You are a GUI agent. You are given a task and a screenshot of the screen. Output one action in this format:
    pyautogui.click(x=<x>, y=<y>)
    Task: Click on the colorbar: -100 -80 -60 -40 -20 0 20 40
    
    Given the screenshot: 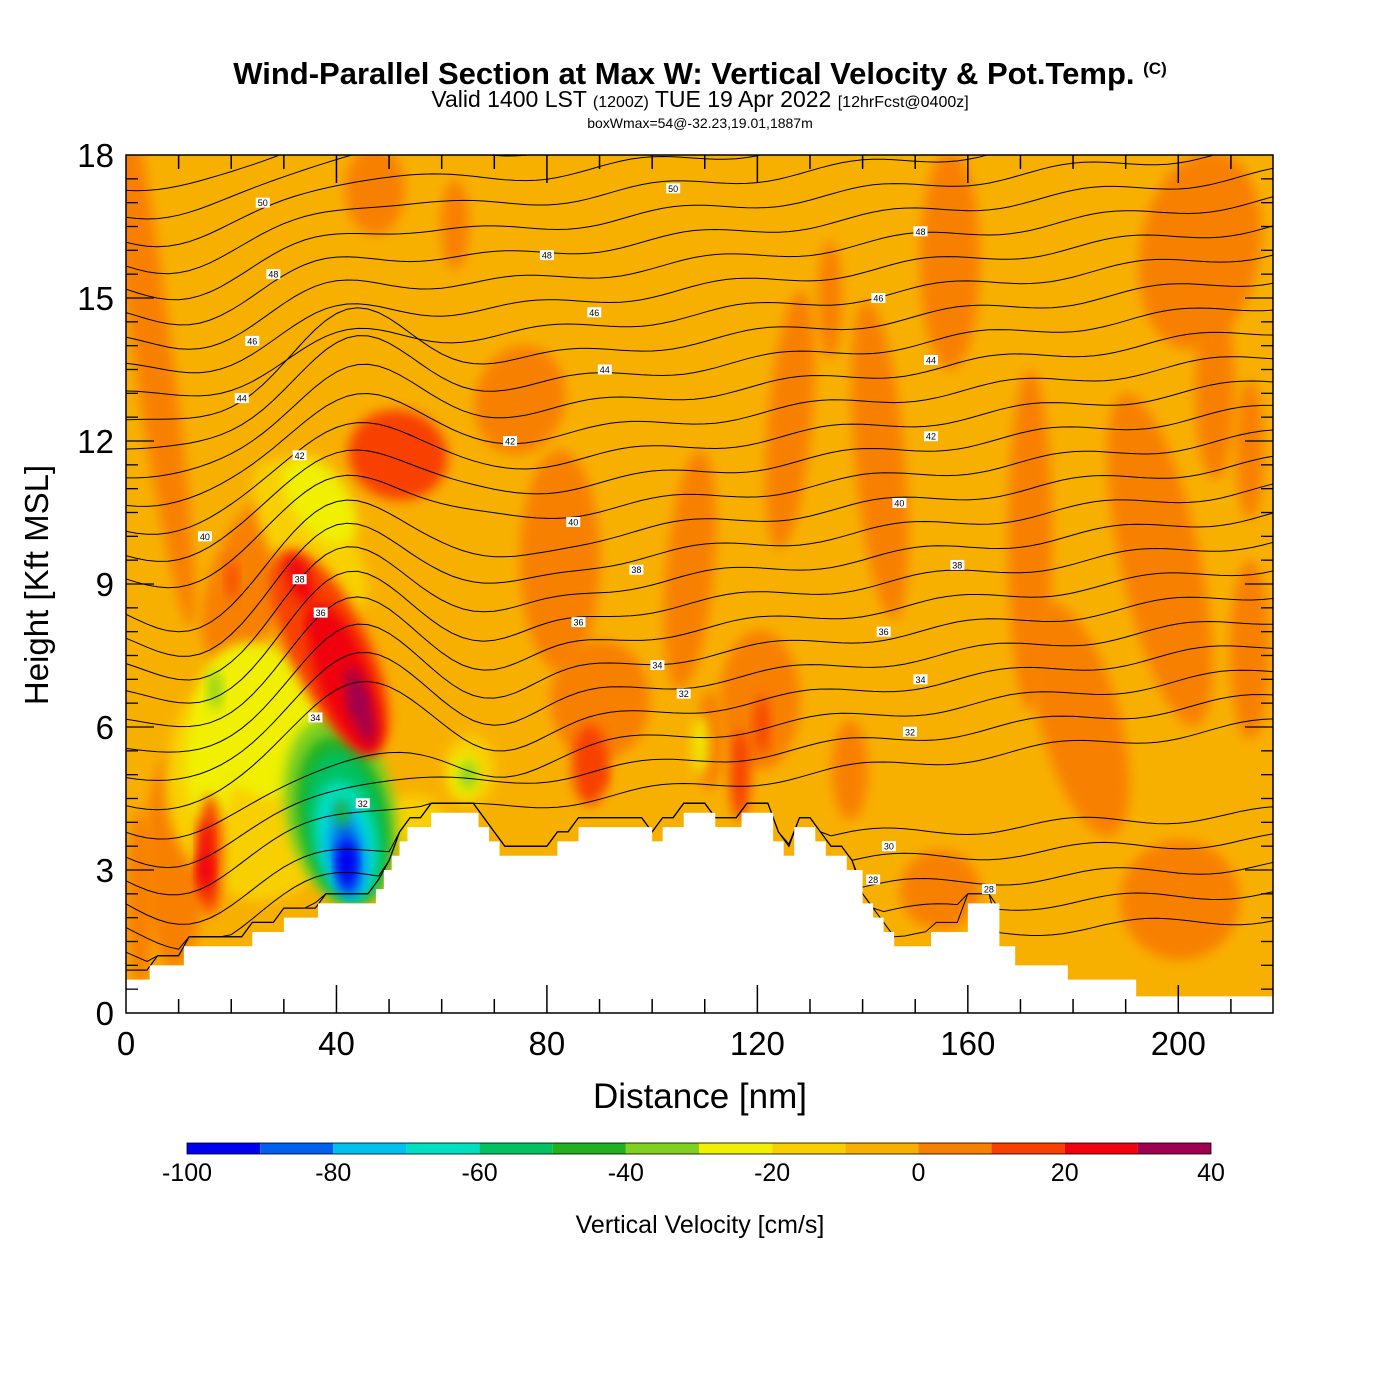 What is the action you would take?
    pyautogui.click(x=693, y=1164)
    